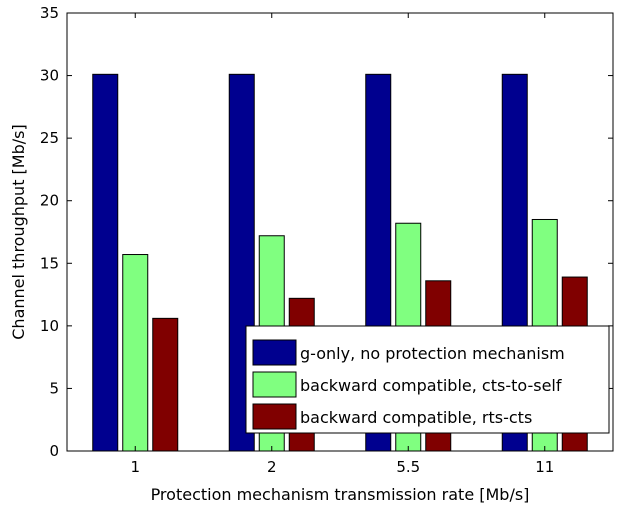 Image resolution: width=623 pixels, height=508 pixels. What do you see at coordinates (544, 467) in the screenshot?
I see `x-tick-label: 11` at bounding box center [544, 467].